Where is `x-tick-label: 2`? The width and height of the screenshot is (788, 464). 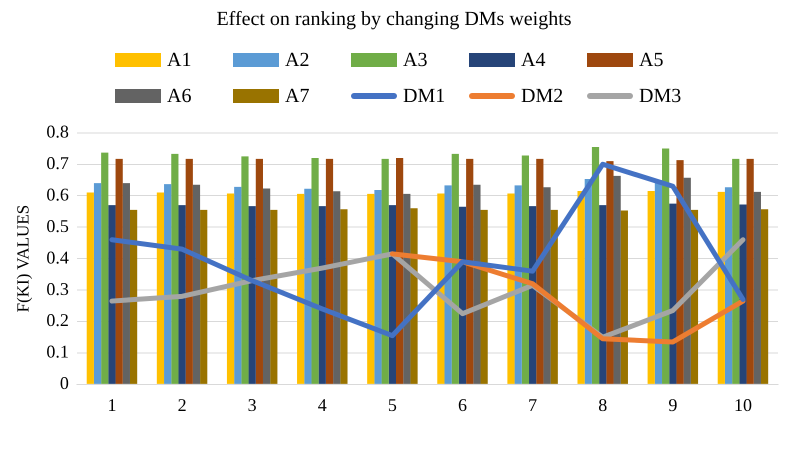
x-tick-label: 2 is located at coordinates (182, 404).